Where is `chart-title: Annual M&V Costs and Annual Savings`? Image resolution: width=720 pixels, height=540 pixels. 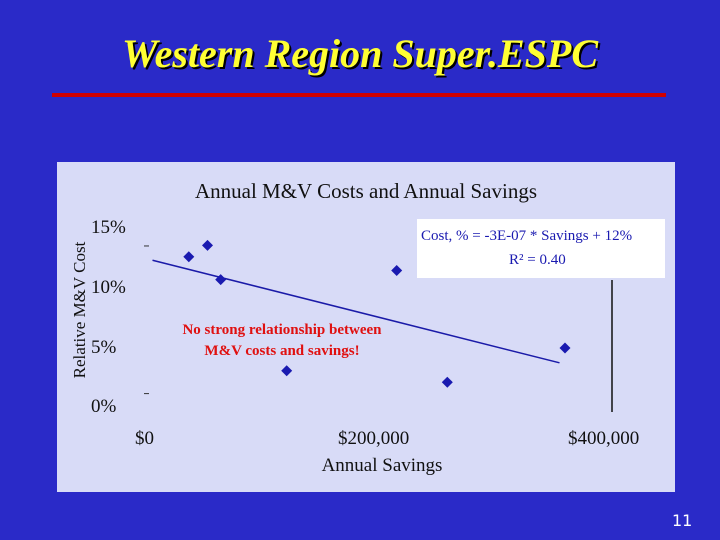
chart-title: Annual M&V Costs and Annual Savings is located at coordinates (366, 191).